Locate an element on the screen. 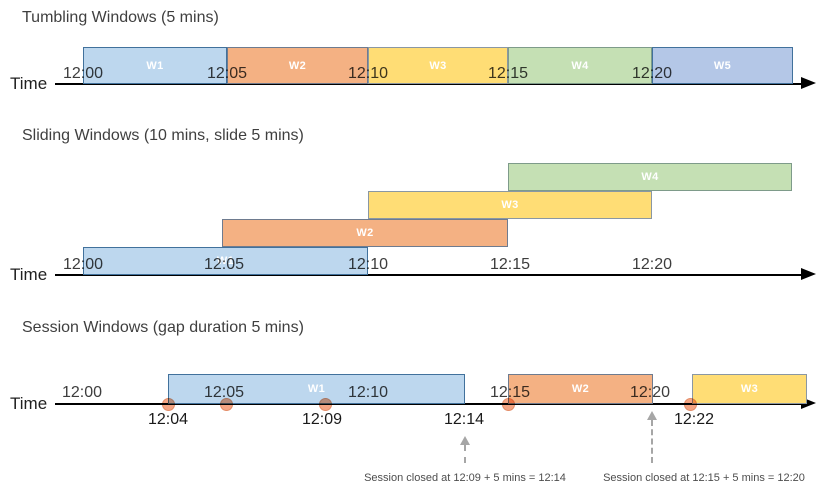  window-box-sliding-w1: W1 is located at coordinates (225, 261).